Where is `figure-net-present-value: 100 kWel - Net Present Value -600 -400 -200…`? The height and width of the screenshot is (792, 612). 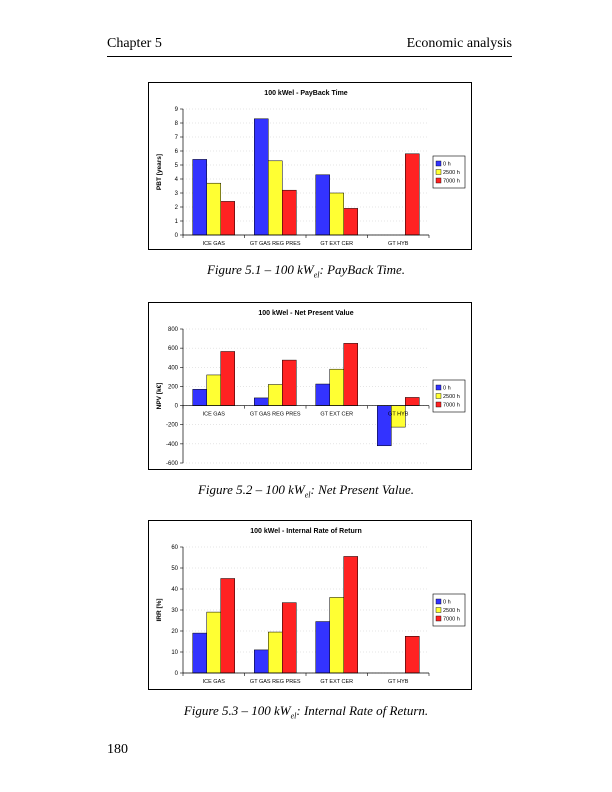
figure-net-present-value: 100 kWel - Net Present Value -600 -400 -200… is located at coordinates (310, 386).